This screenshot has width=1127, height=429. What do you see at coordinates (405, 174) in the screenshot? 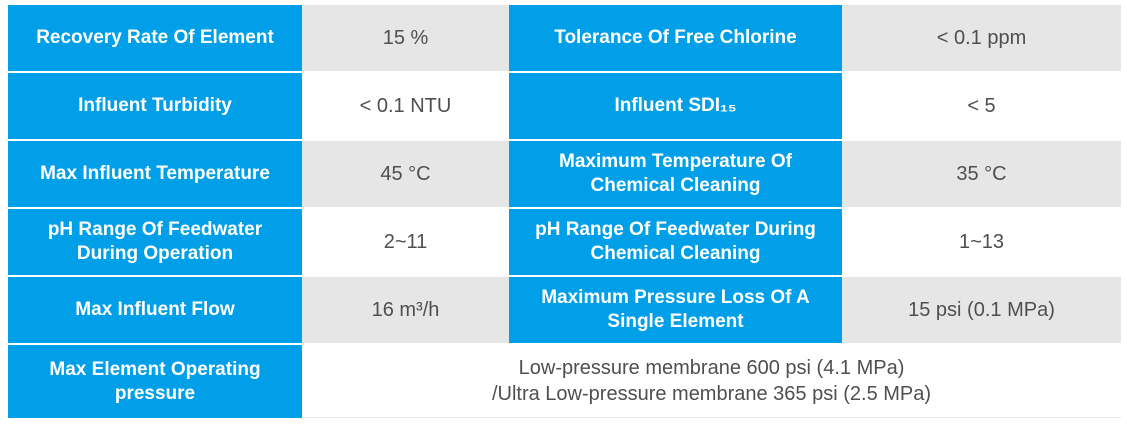
I see `spec-value-max-influent-temperature: 45 °C` at bounding box center [405, 174].